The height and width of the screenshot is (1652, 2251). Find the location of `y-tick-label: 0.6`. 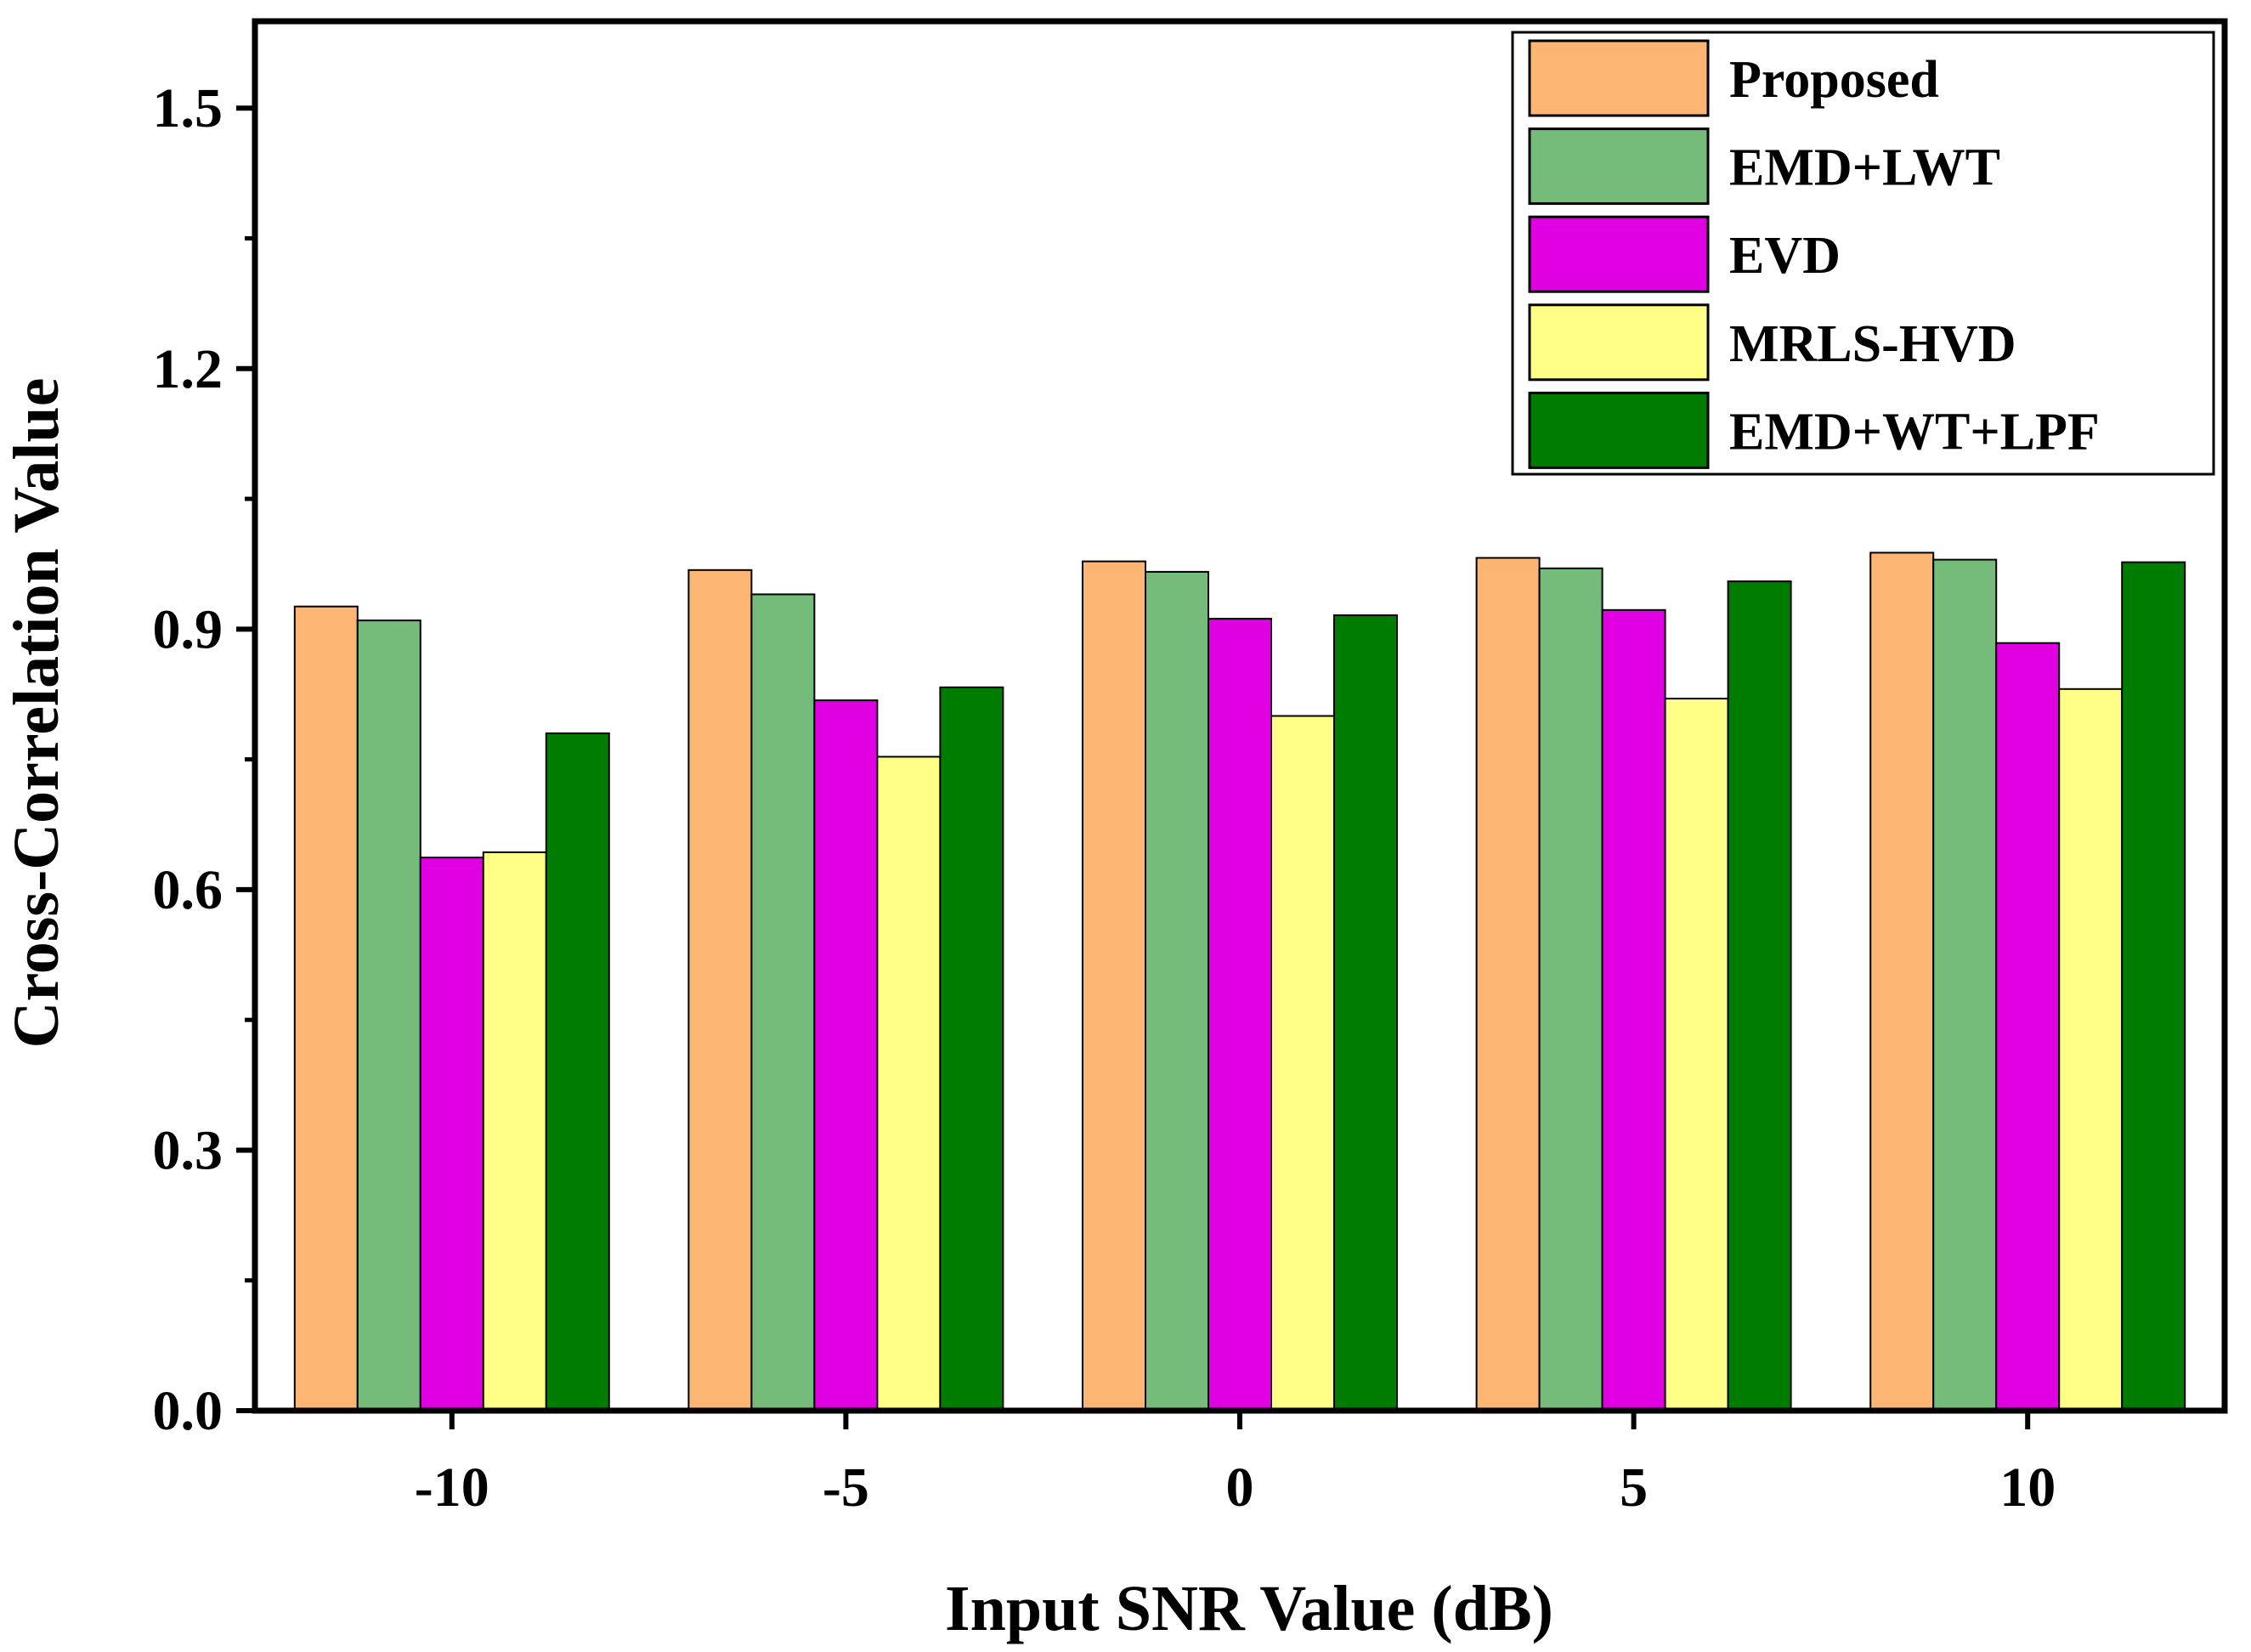

y-tick-label: 0.6 is located at coordinates (188, 890).